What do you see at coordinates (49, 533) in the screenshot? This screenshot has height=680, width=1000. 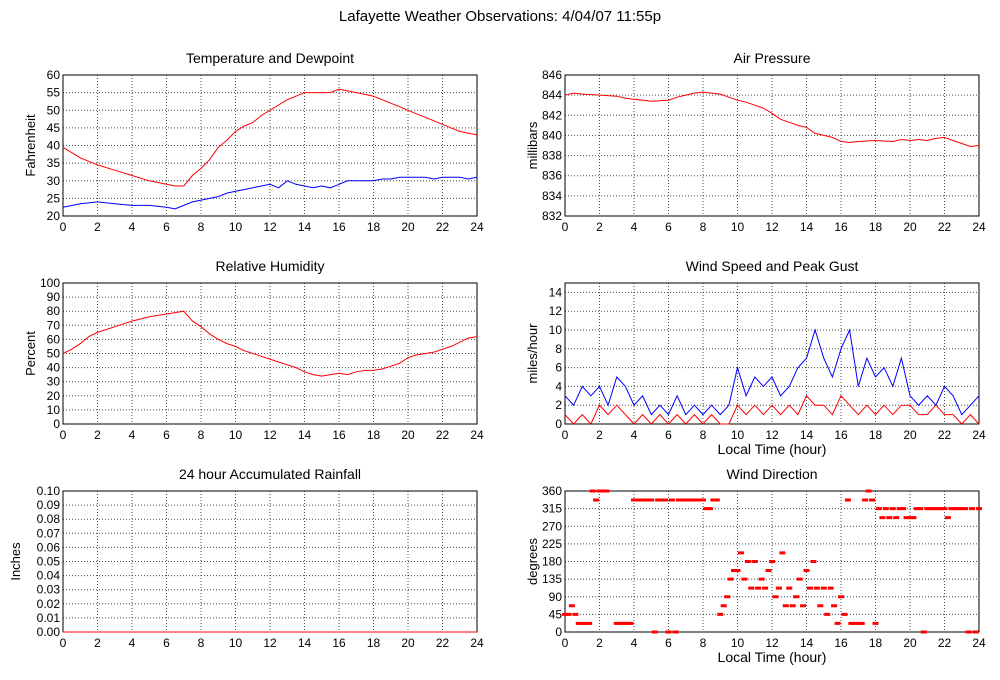 I see `y-tick-label: 0.07` at bounding box center [49, 533].